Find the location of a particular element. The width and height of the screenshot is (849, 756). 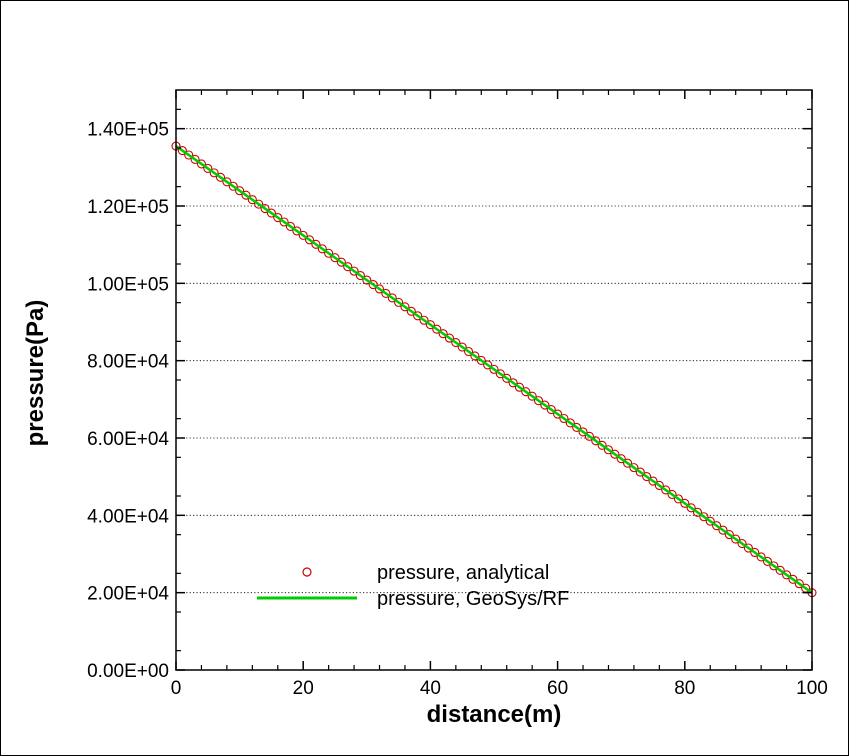

y-axis-title: pressure(Pa) is located at coordinates (35, 373).